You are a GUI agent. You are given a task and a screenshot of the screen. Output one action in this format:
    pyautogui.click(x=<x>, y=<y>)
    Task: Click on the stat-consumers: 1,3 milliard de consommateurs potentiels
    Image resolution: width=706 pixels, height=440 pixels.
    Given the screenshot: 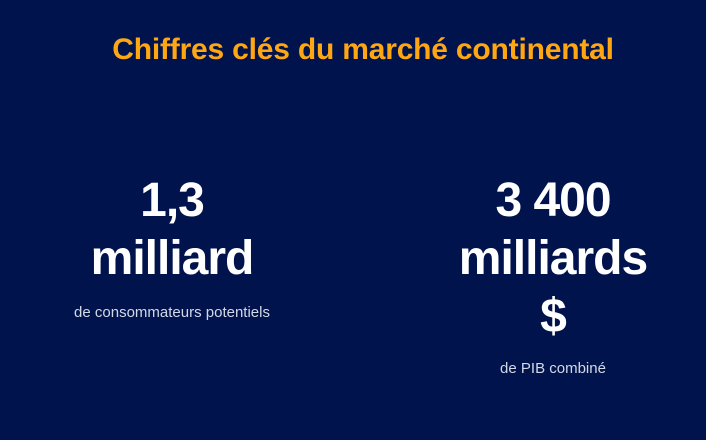 What is the action you would take?
    pyautogui.click(x=172, y=246)
    